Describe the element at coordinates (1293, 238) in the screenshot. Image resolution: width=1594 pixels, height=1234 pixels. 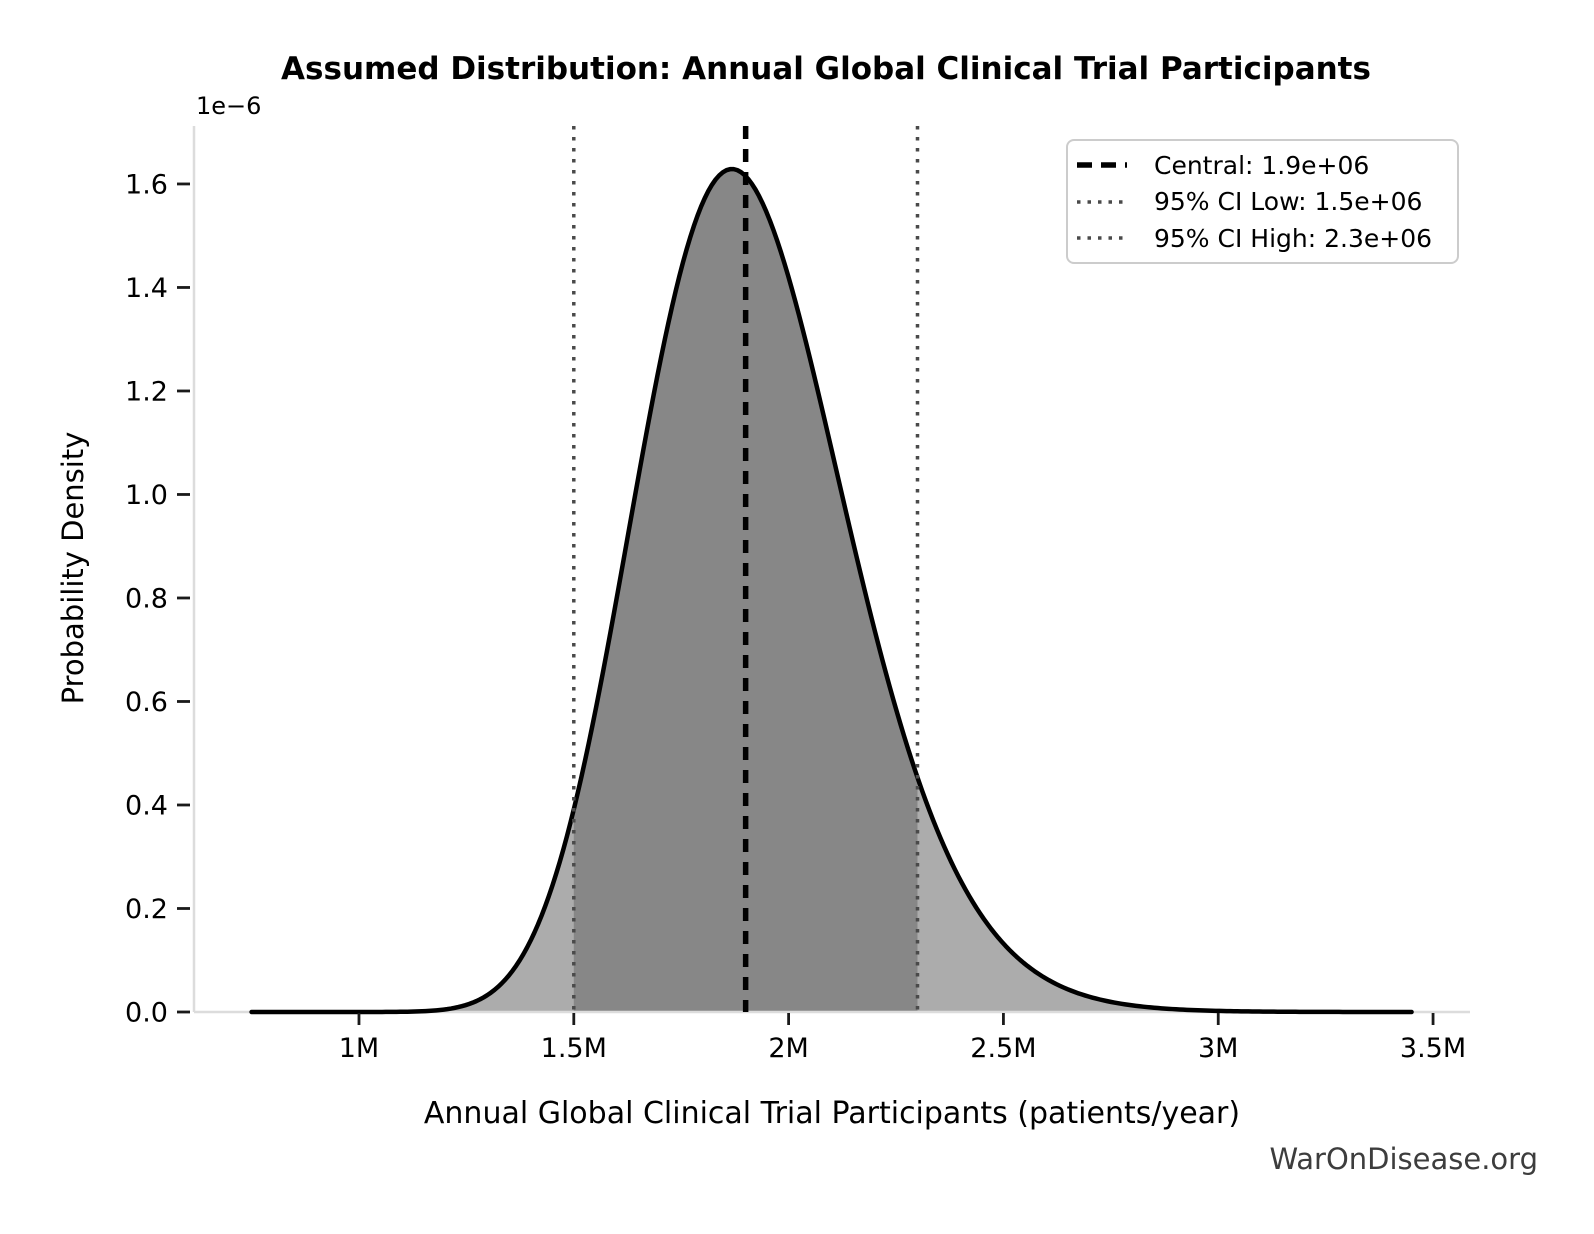
I see `legend-label-ci-high: 95% CI High: 2.3e+06` at that location.